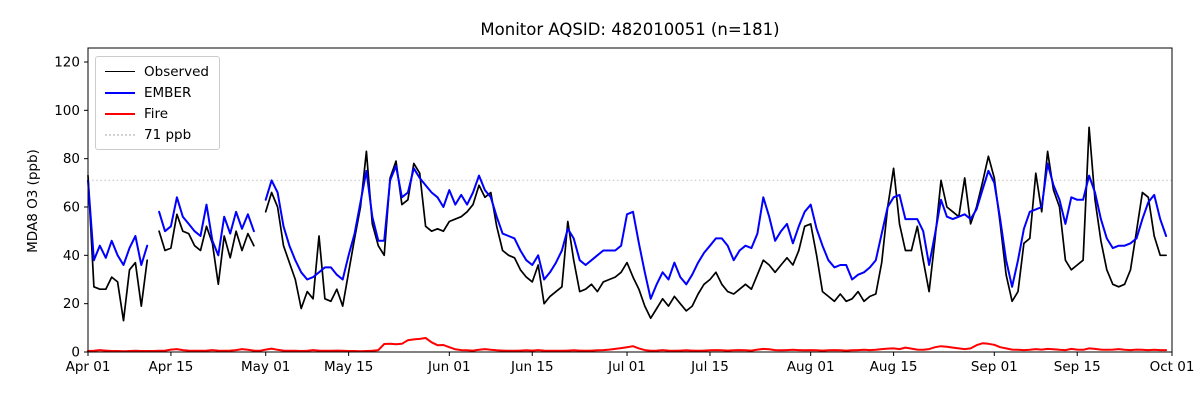 The image size is (1200, 400). I want to click on x-tick-label: May 01, so click(265, 367).